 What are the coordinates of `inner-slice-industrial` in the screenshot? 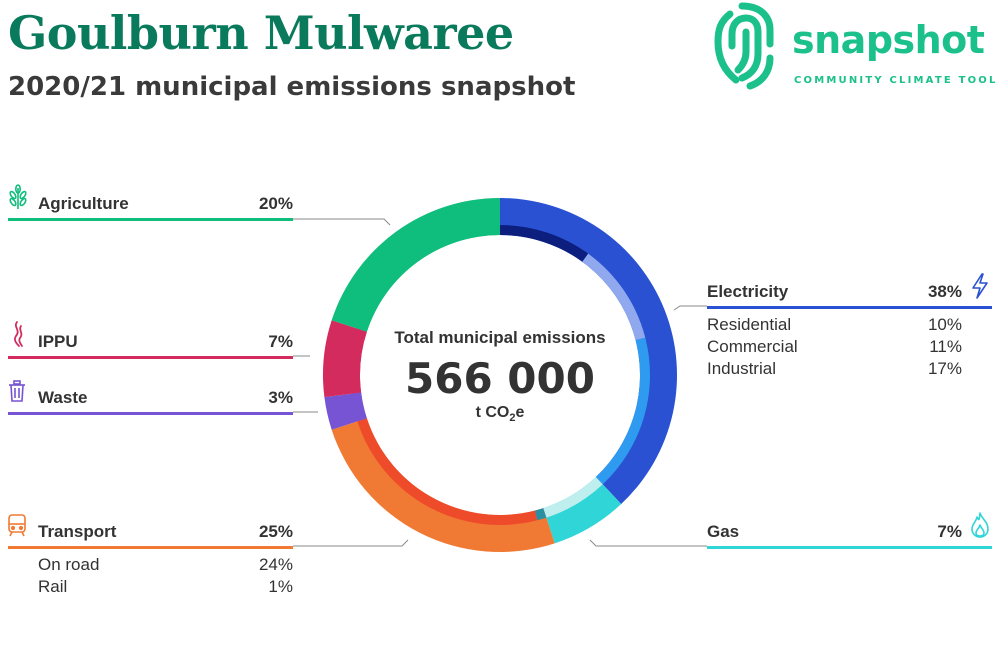 It's located at (622, 411).